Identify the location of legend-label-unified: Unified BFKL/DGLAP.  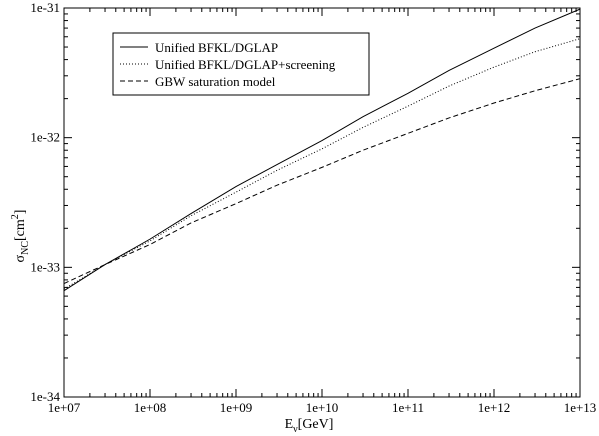
(216, 47).